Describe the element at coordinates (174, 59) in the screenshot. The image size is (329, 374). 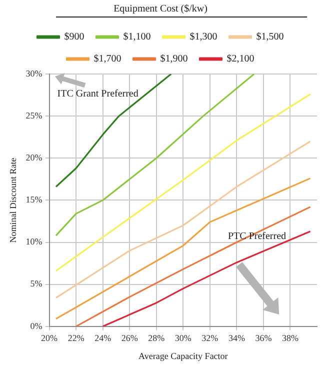
I see `legend-label: $1,900` at that location.